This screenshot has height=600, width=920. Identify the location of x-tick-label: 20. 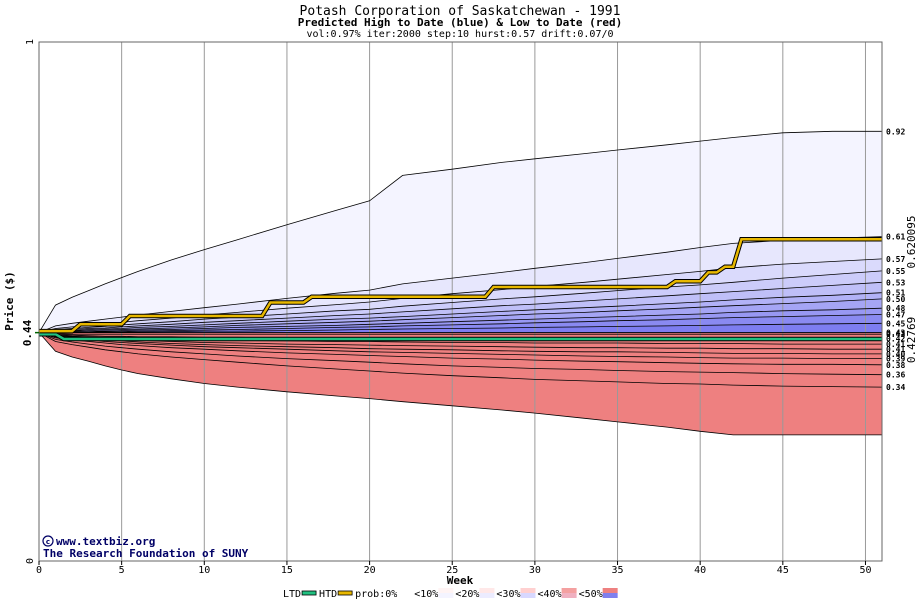
(370, 570).